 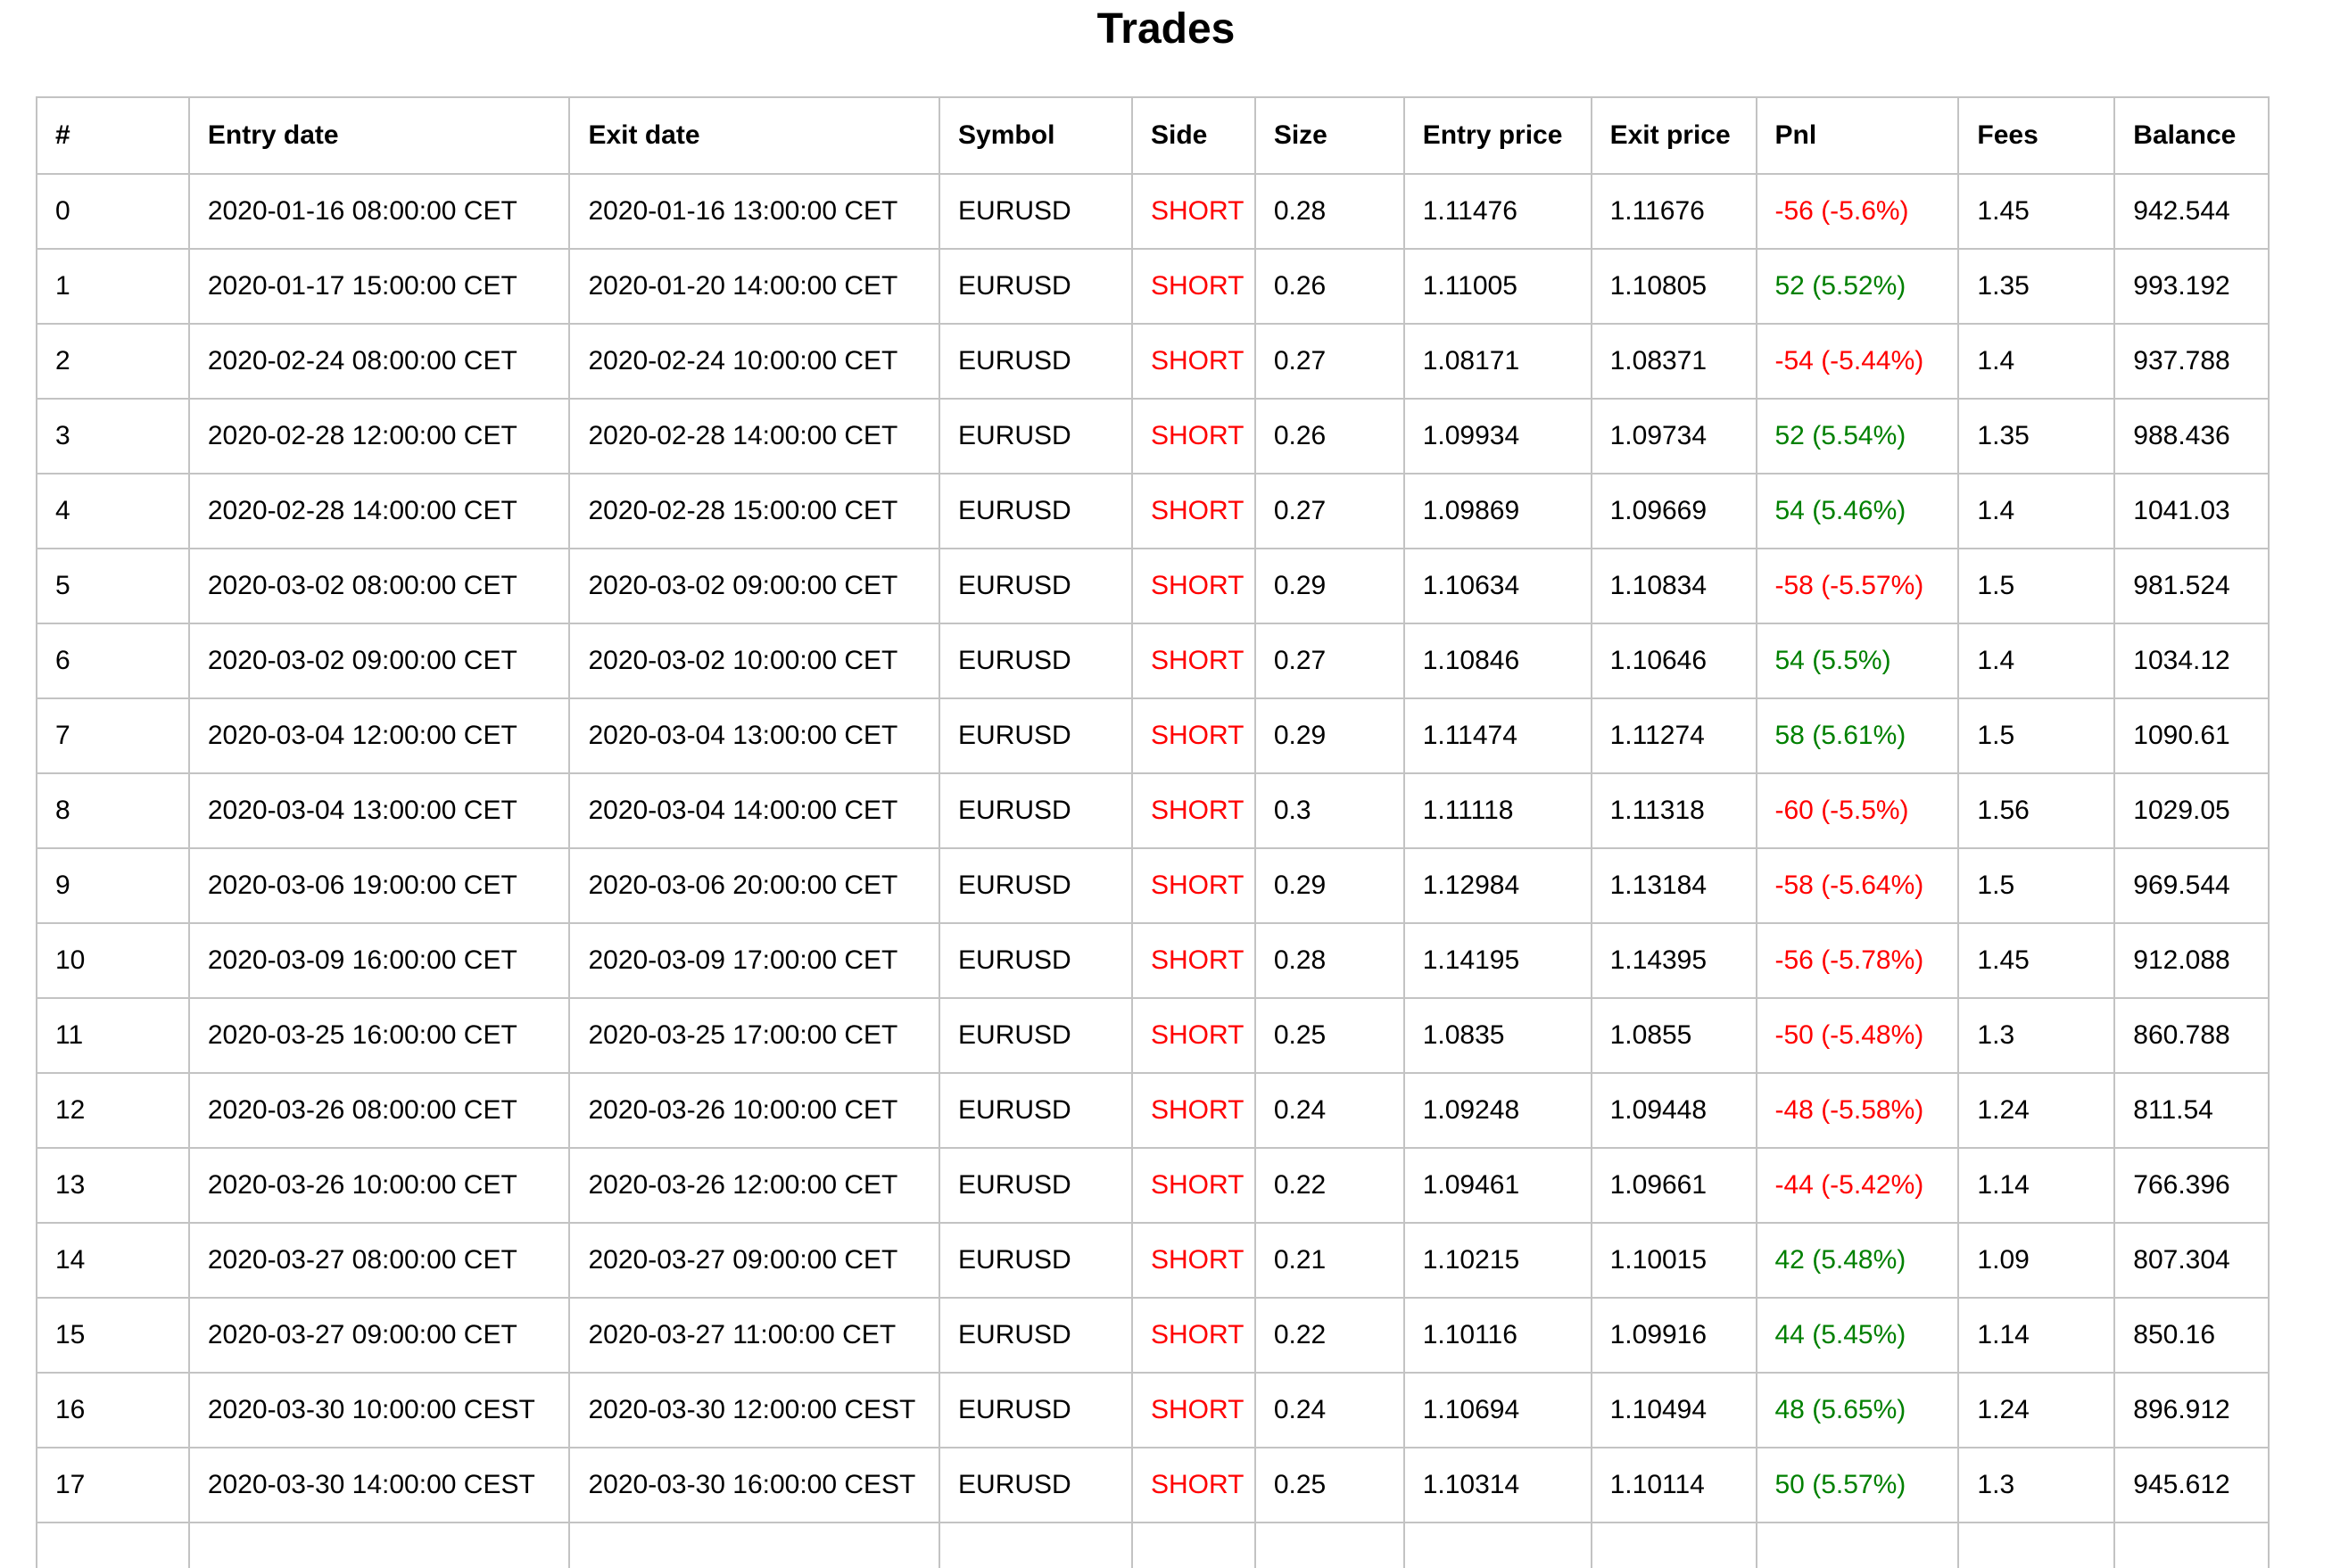 I want to click on cell-size: 0.3, so click(x=1329, y=810).